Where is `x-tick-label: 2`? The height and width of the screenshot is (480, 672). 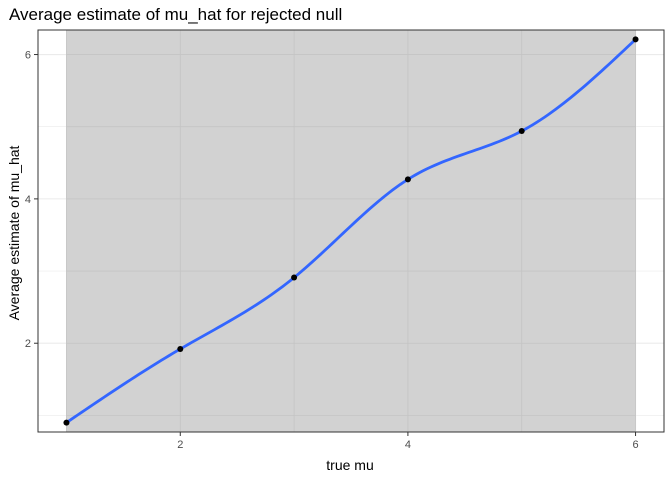 x-tick-label: 2 is located at coordinates (180, 445).